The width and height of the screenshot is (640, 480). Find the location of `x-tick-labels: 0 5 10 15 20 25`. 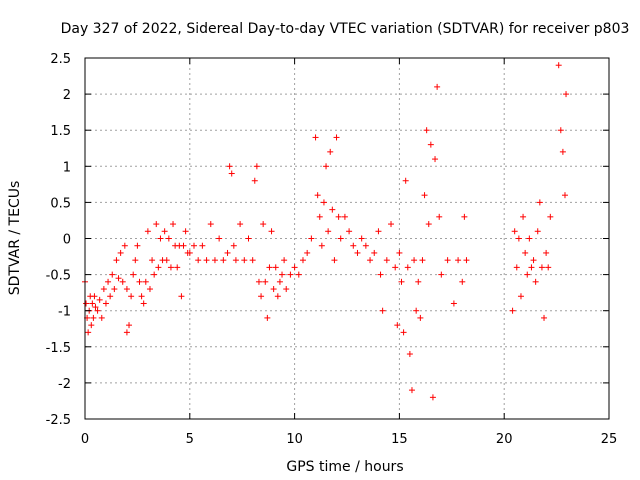

x-tick-labels: 0 5 10 15 20 25 is located at coordinates (349, 439).